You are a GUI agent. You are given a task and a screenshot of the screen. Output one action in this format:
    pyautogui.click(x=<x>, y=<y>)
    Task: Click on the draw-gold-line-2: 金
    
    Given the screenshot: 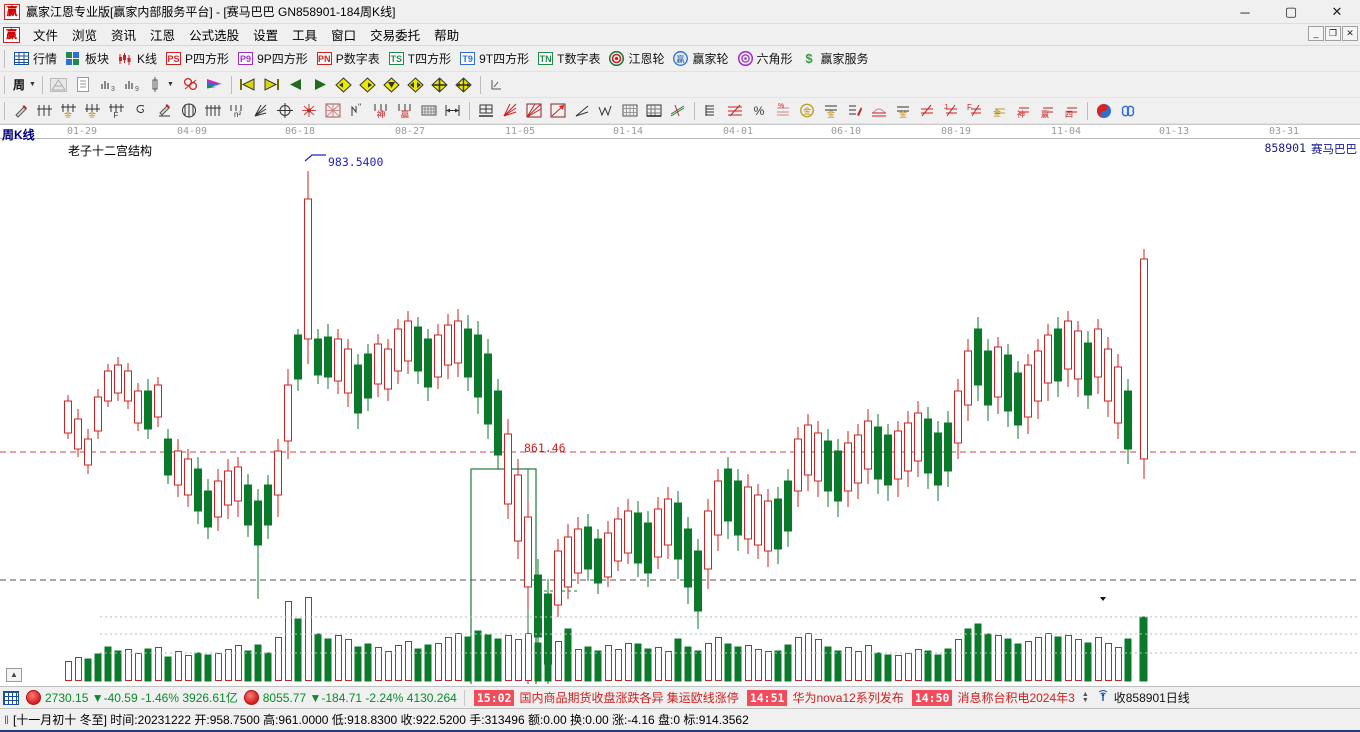 What is the action you would take?
    pyautogui.click(x=903, y=111)
    